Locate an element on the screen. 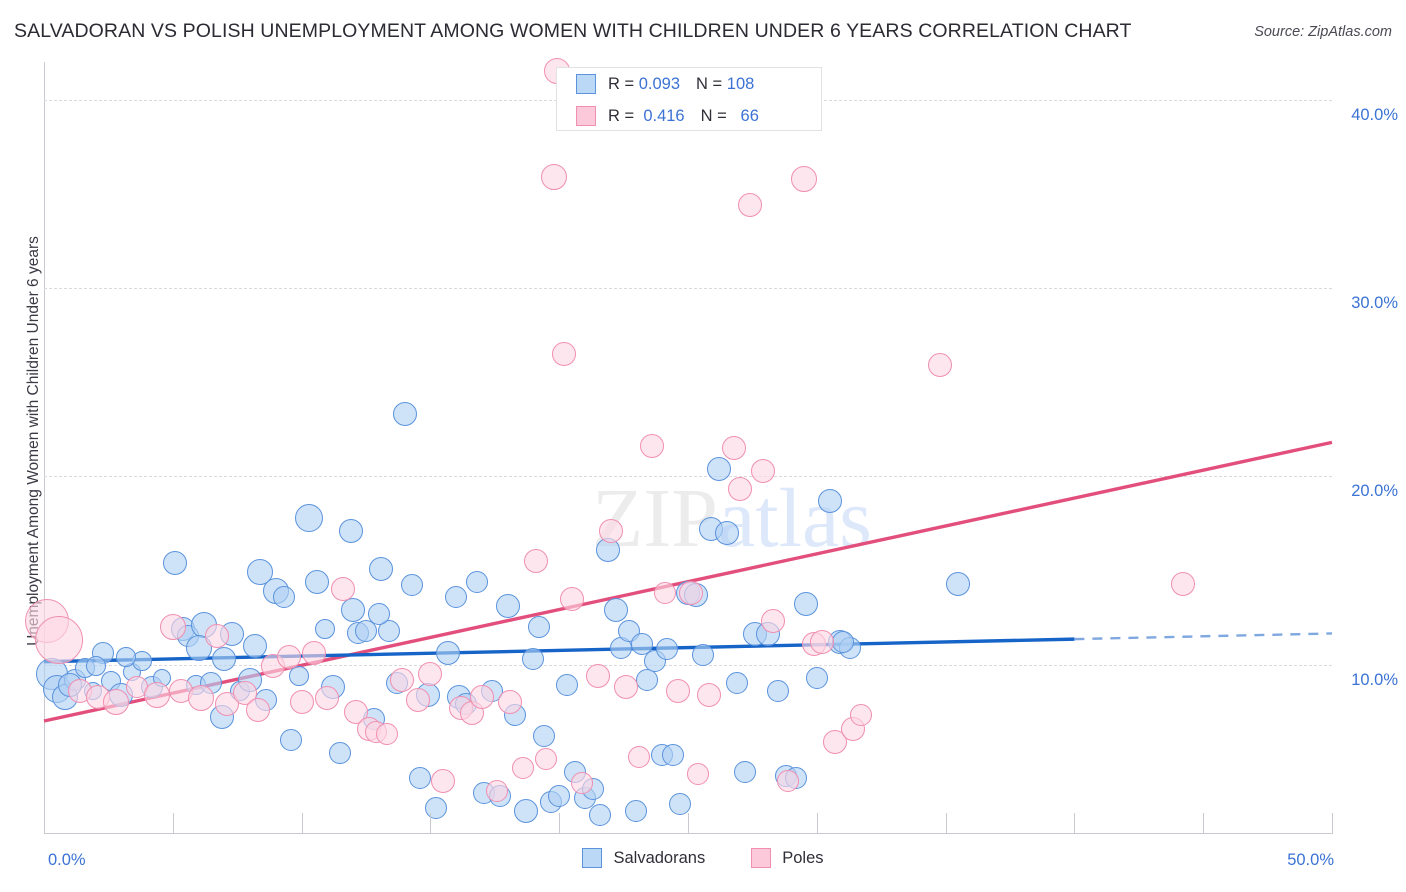 This screenshot has width=1406, height=892. legend-item-salvadorans: Salvadorans is located at coordinates (643, 858).